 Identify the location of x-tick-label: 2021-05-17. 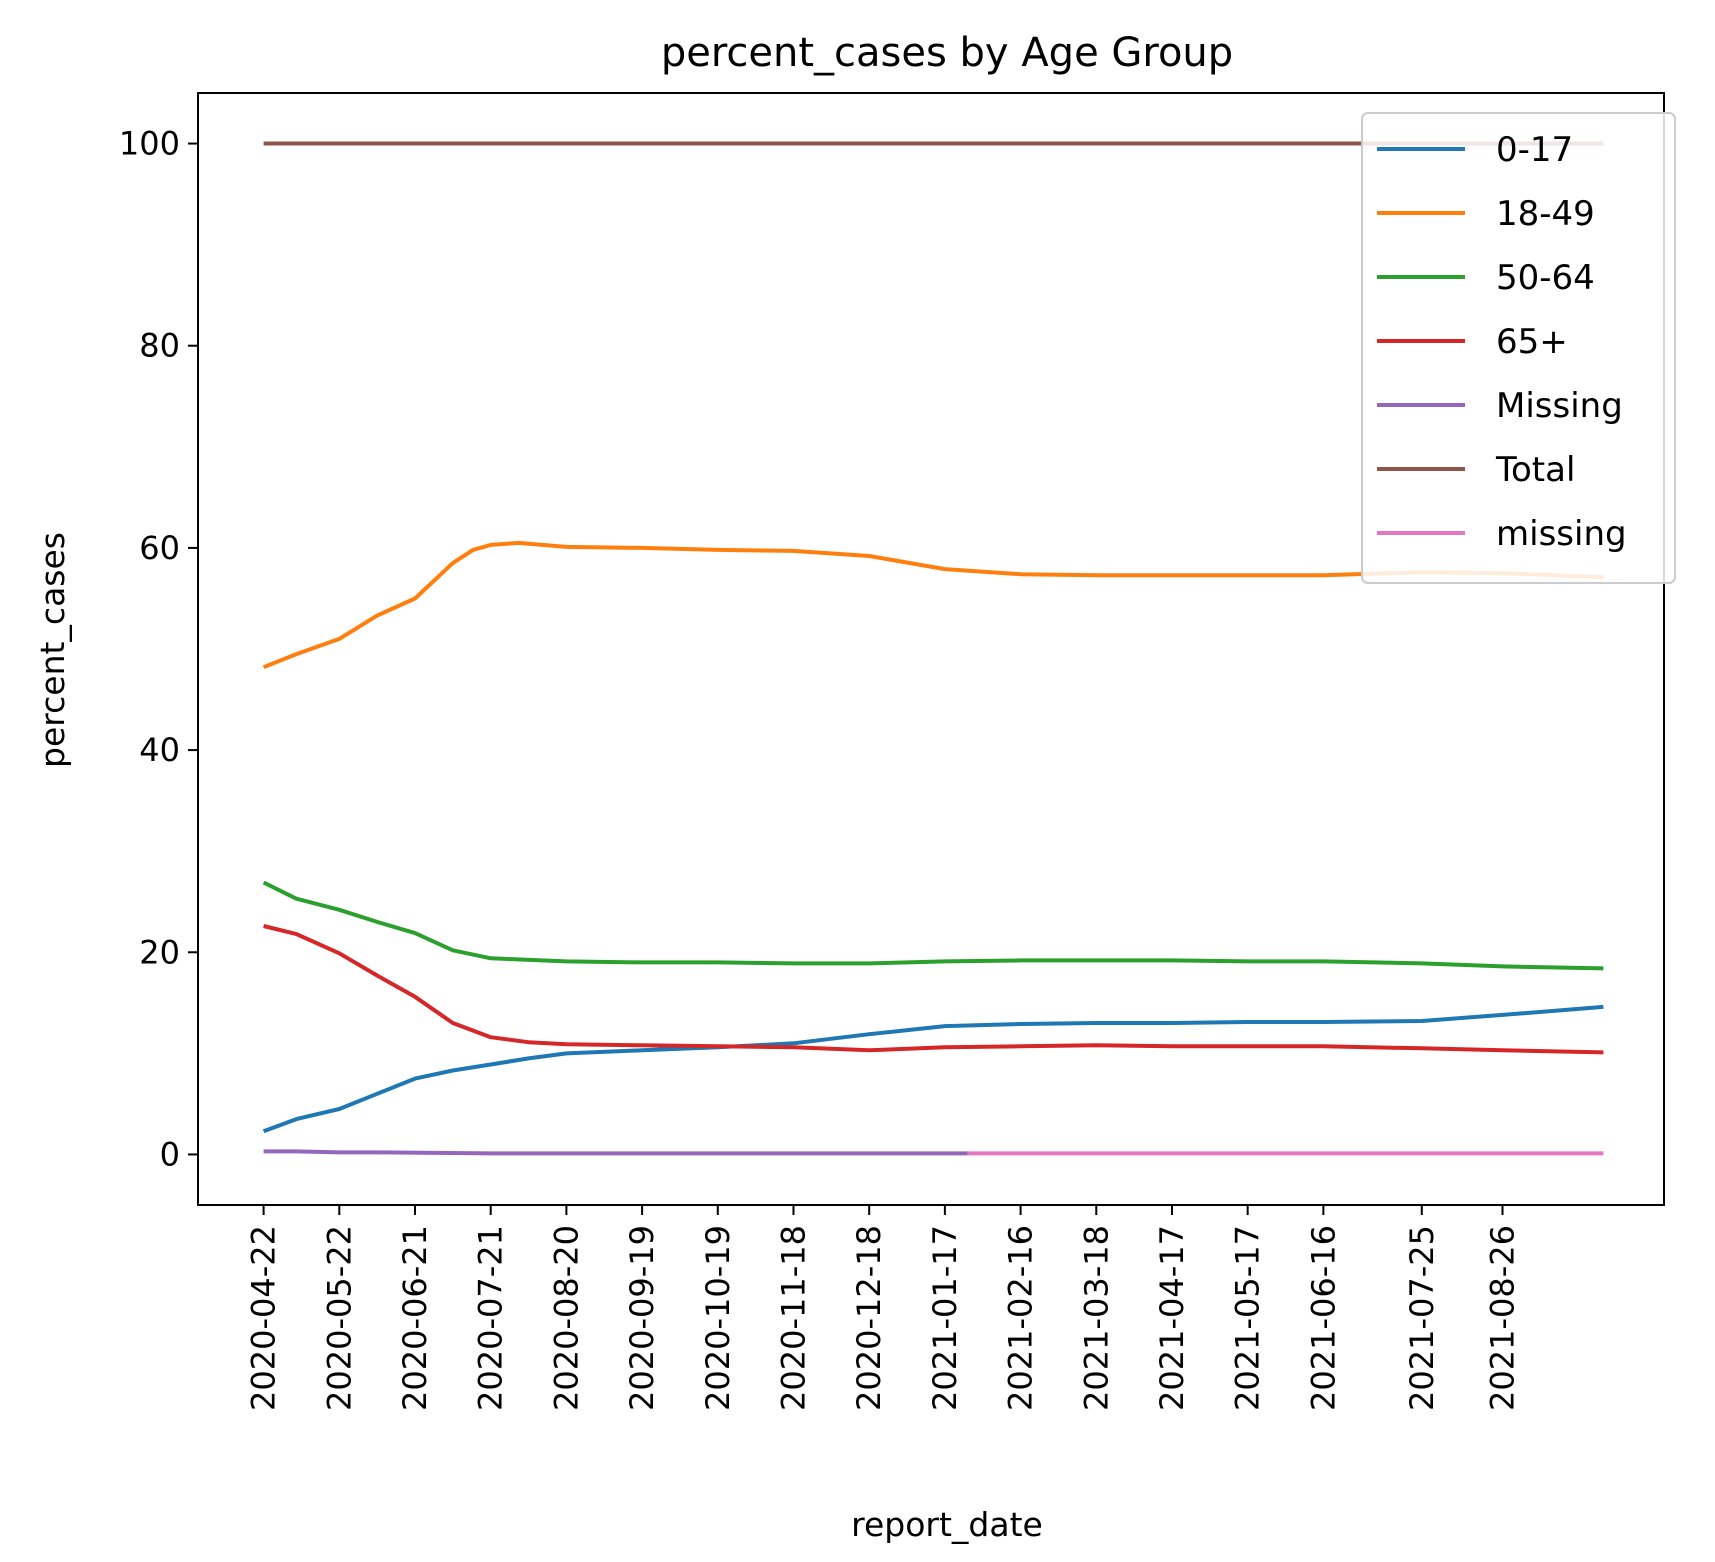
(1248, 1318).